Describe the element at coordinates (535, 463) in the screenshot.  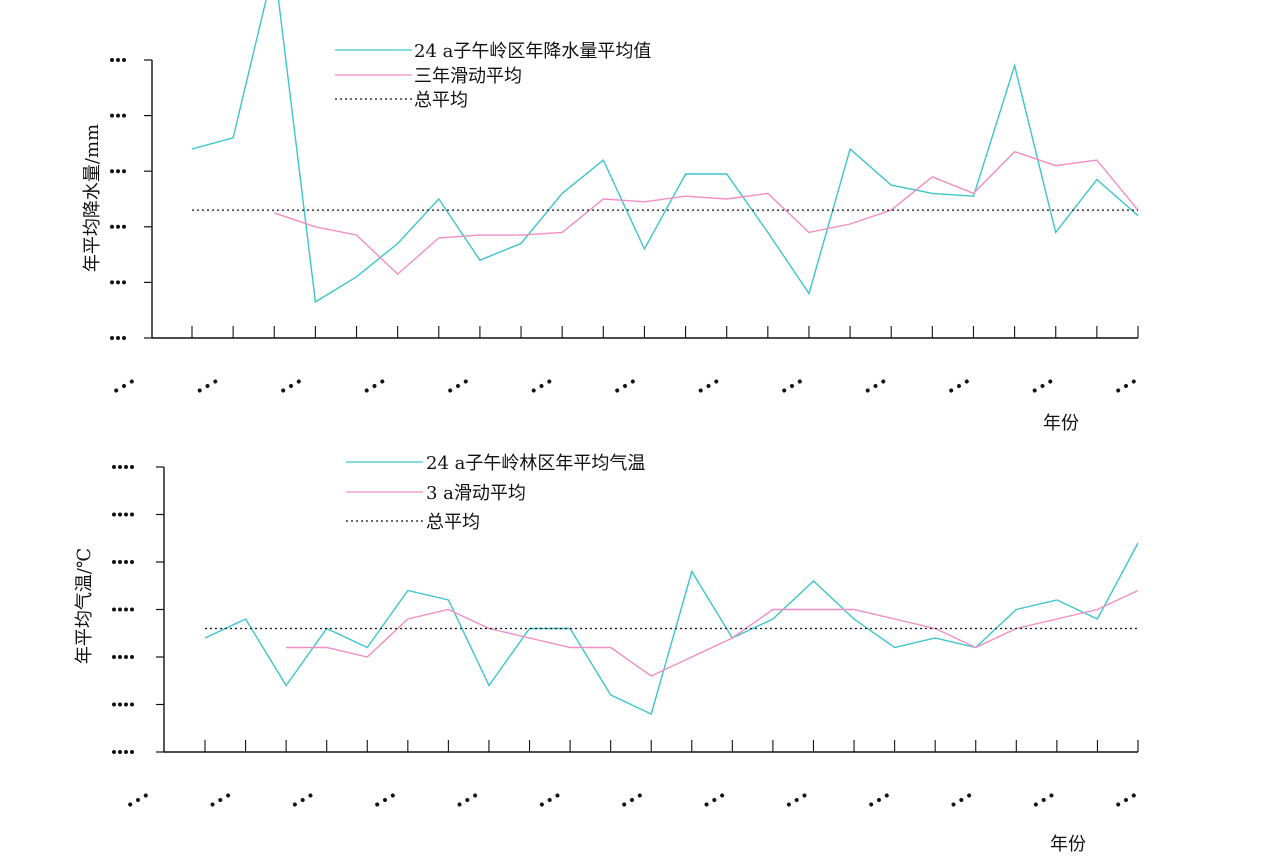
I see `legend-label-temperature: 24 a子午岭林区年平均气温` at that location.